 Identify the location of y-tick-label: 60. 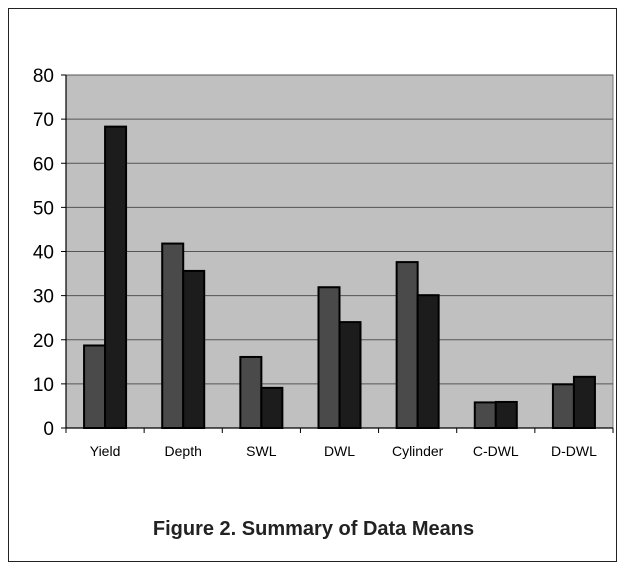
(43, 164).